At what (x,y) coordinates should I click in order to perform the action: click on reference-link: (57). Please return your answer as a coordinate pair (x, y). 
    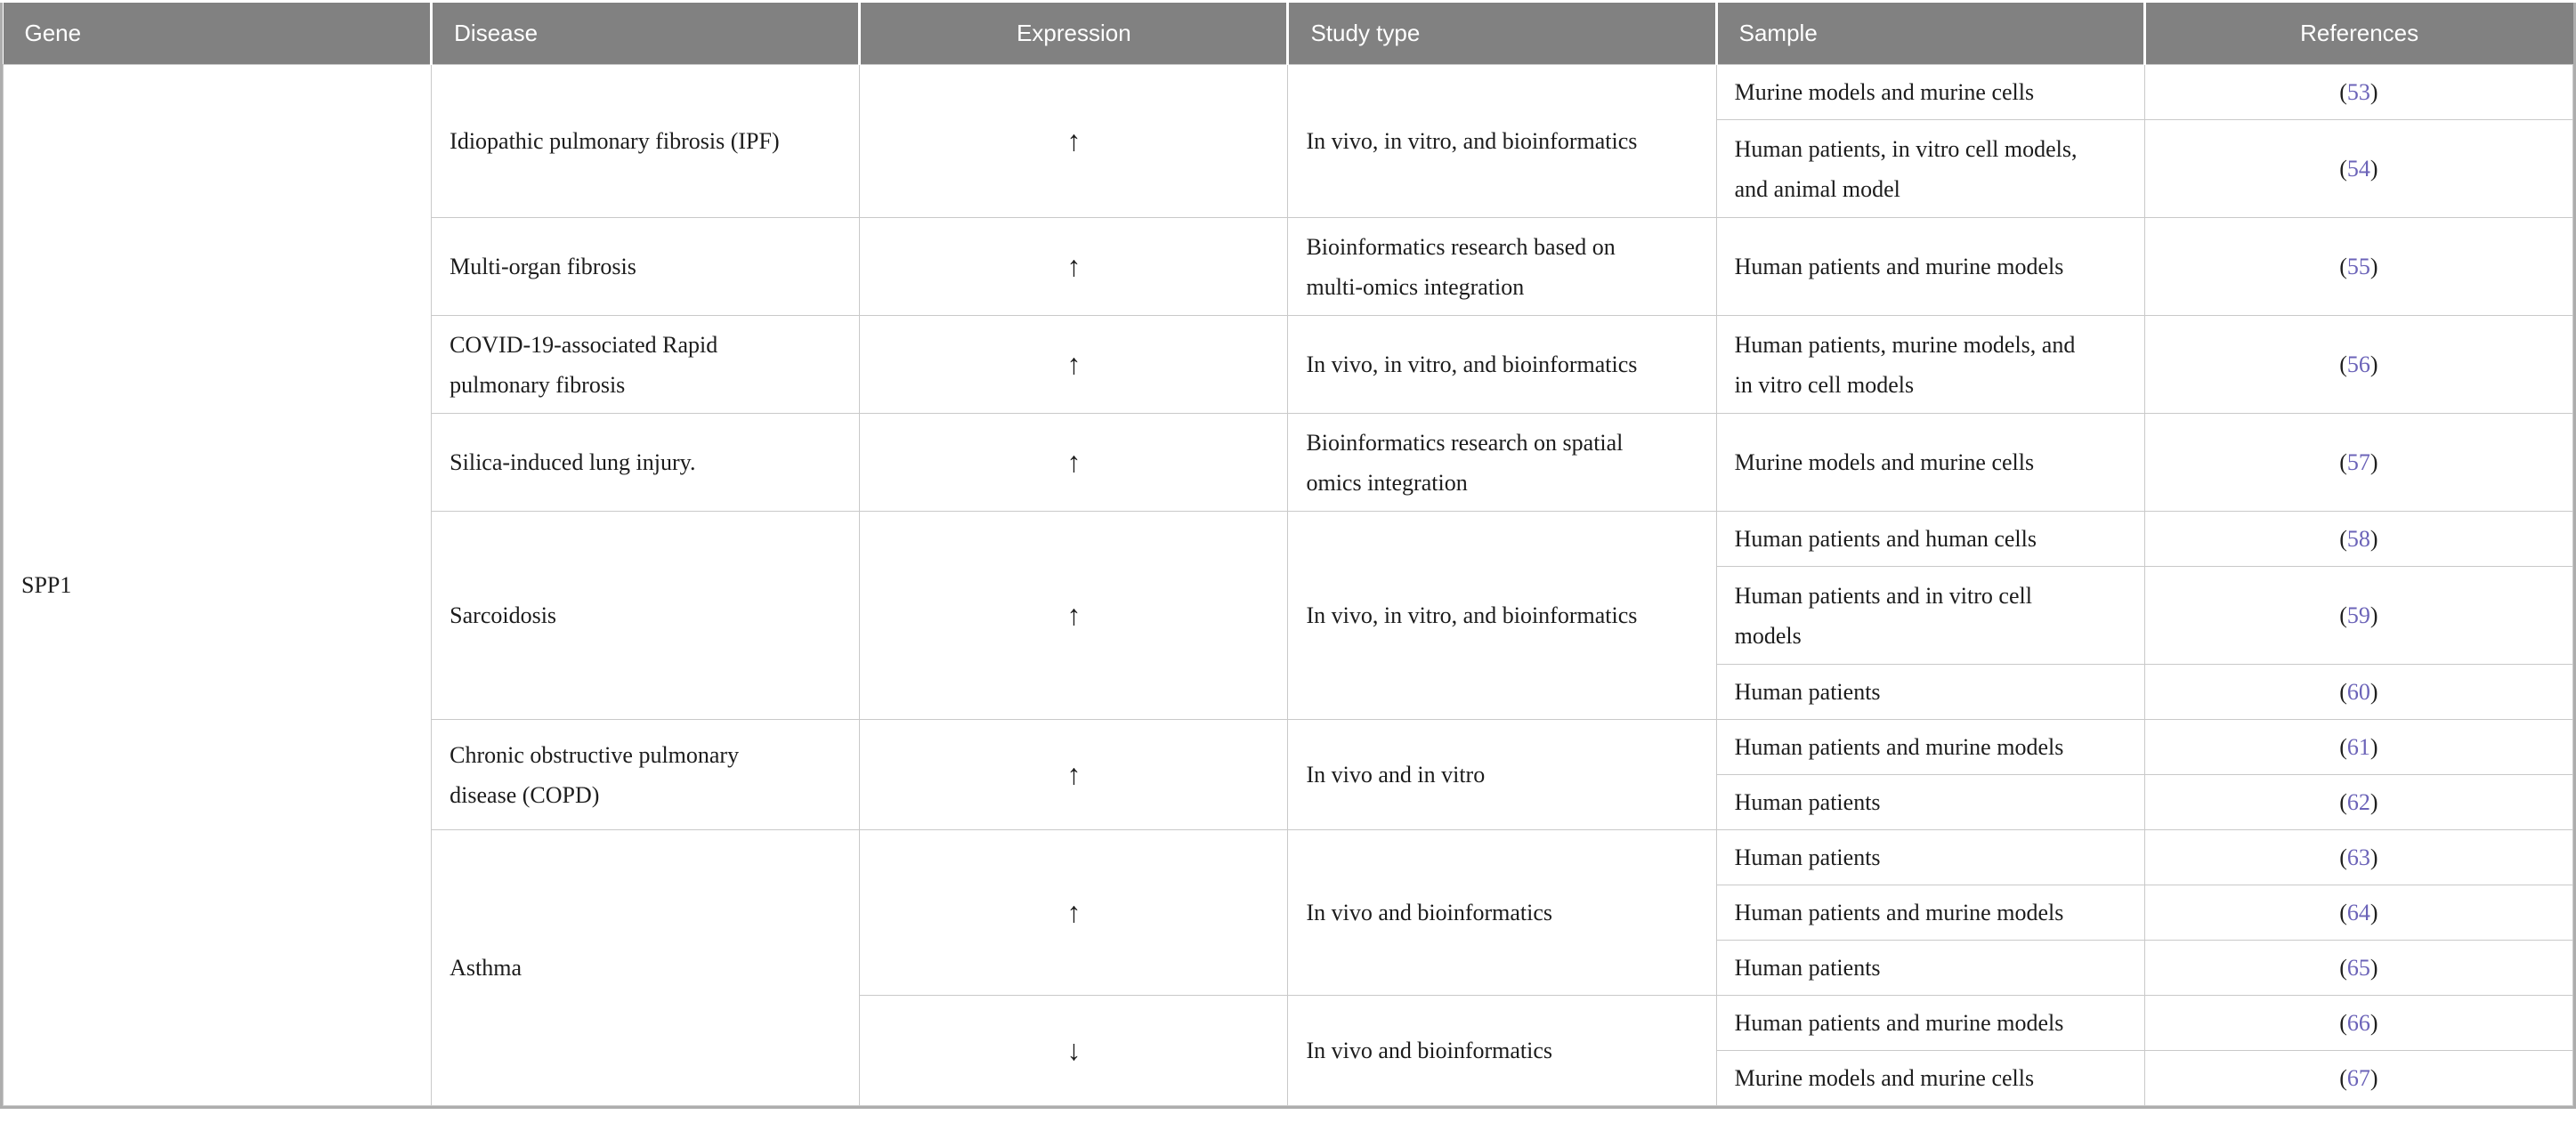
    Looking at the image, I should click on (2359, 462).